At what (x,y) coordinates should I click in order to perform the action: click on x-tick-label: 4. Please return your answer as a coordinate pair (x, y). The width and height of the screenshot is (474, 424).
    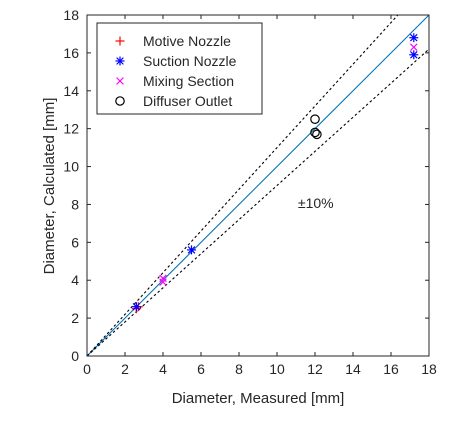
    Looking at the image, I should click on (163, 369).